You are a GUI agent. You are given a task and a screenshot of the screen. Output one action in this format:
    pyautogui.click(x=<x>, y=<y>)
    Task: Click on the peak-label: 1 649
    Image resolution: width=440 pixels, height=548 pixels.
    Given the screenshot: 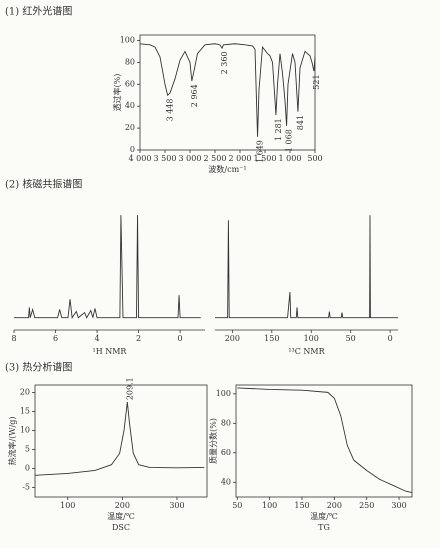 What is the action you would take?
    pyautogui.click(x=260, y=151)
    